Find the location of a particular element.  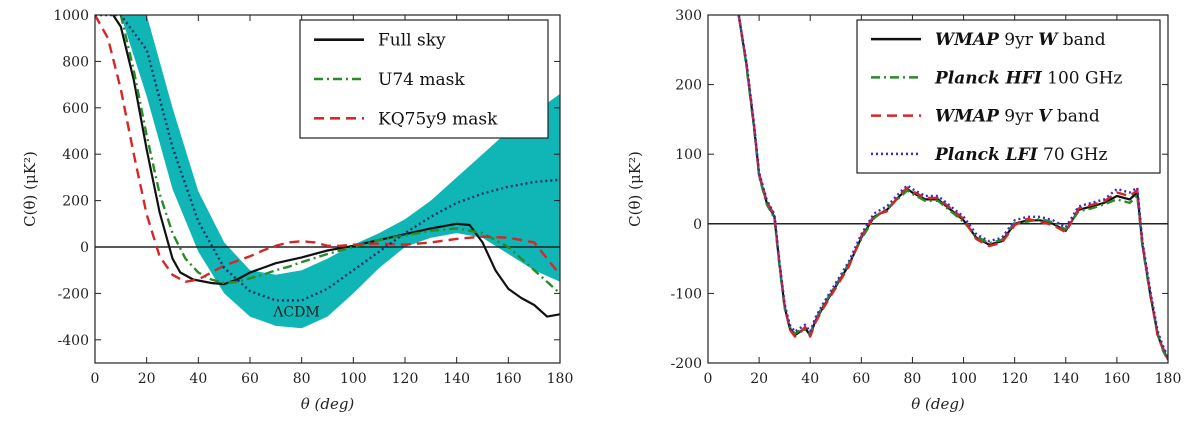

annotation-label: ΛCDM is located at coordinates (295, 313).